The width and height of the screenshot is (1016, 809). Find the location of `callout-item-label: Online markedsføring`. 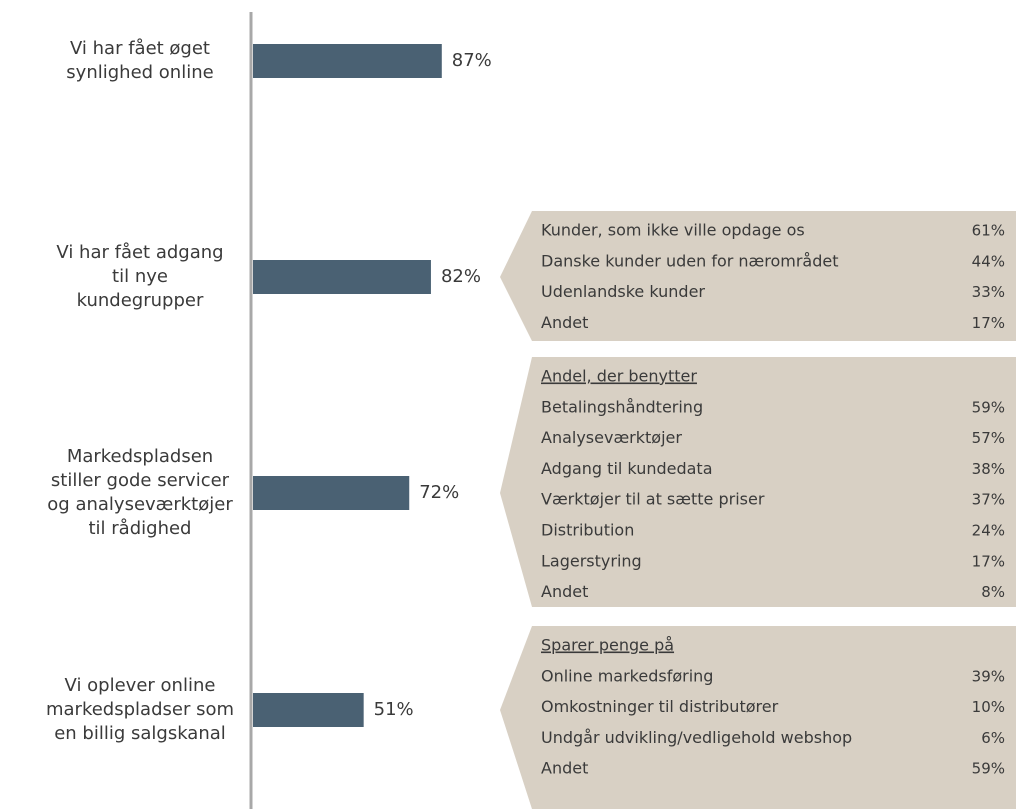

callout-item-label: Online markedsføring is located at coordinates (627, 675).